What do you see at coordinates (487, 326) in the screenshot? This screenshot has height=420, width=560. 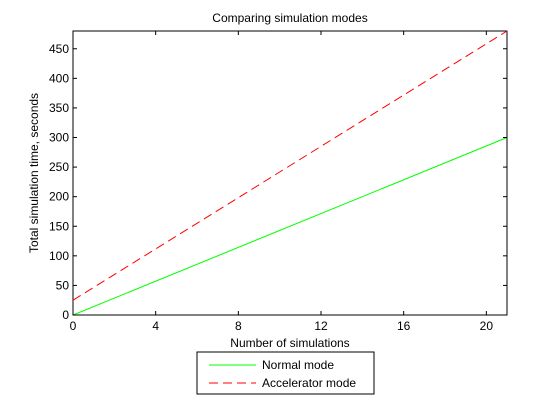 I see `x-tick-label: 20` at bounding box center [487, 326].